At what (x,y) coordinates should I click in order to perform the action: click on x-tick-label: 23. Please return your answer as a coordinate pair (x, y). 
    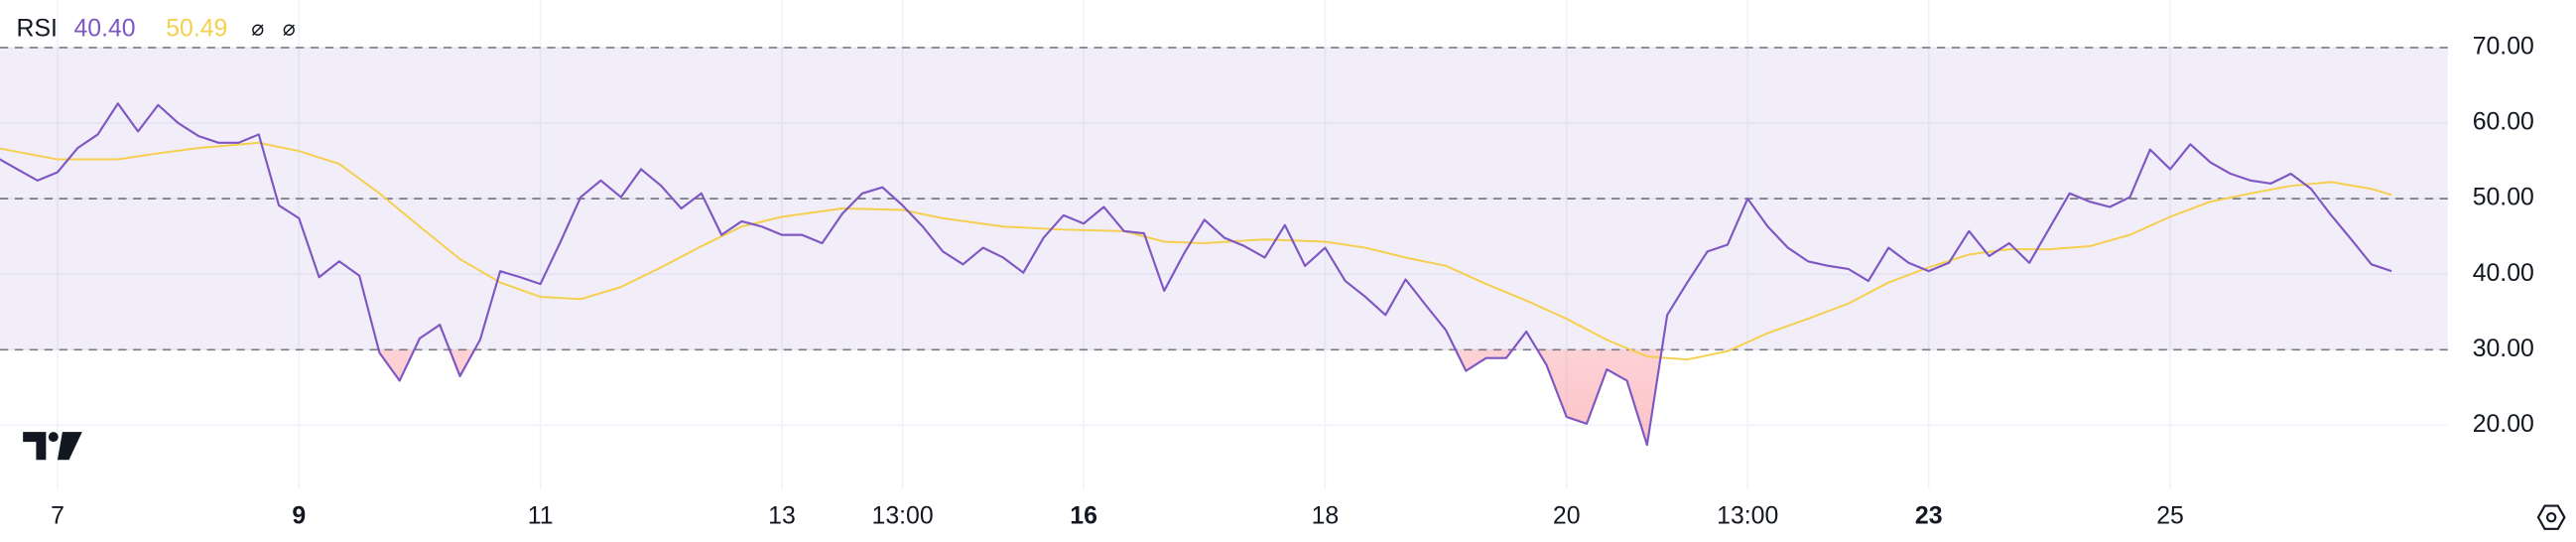
    Looking at the image, I should click on (1929, 516).